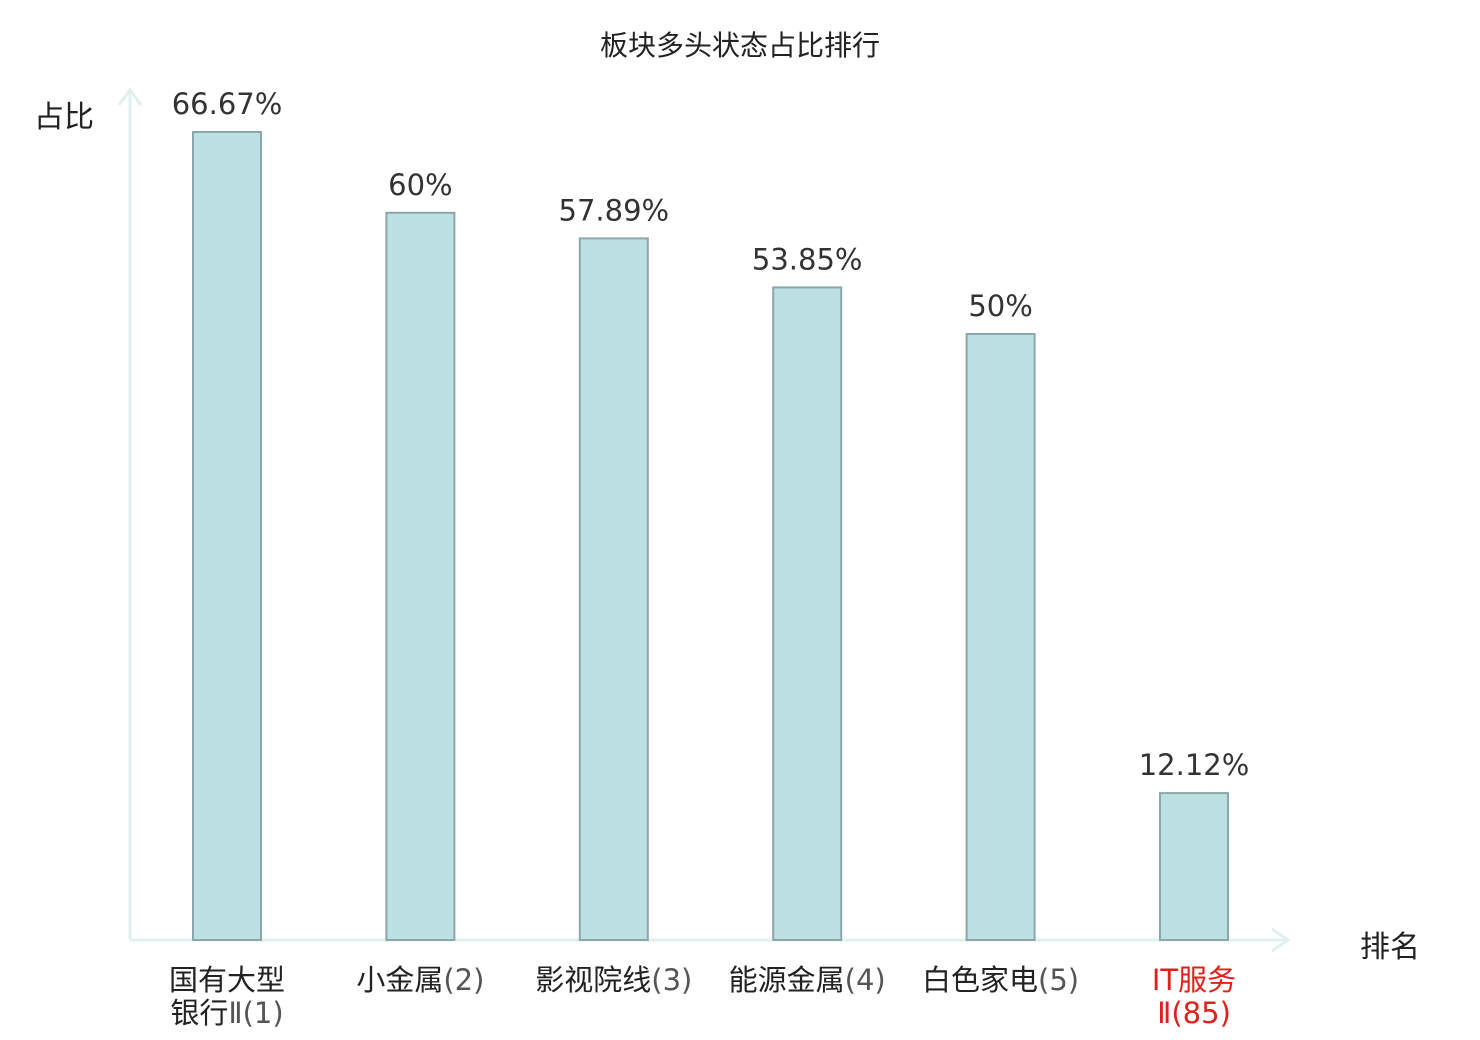  What do you see at coordinates (256, 1013) in the screenshot?
I see `category-rank: Ⅱ(1)` at bounding box center [256, 1013].